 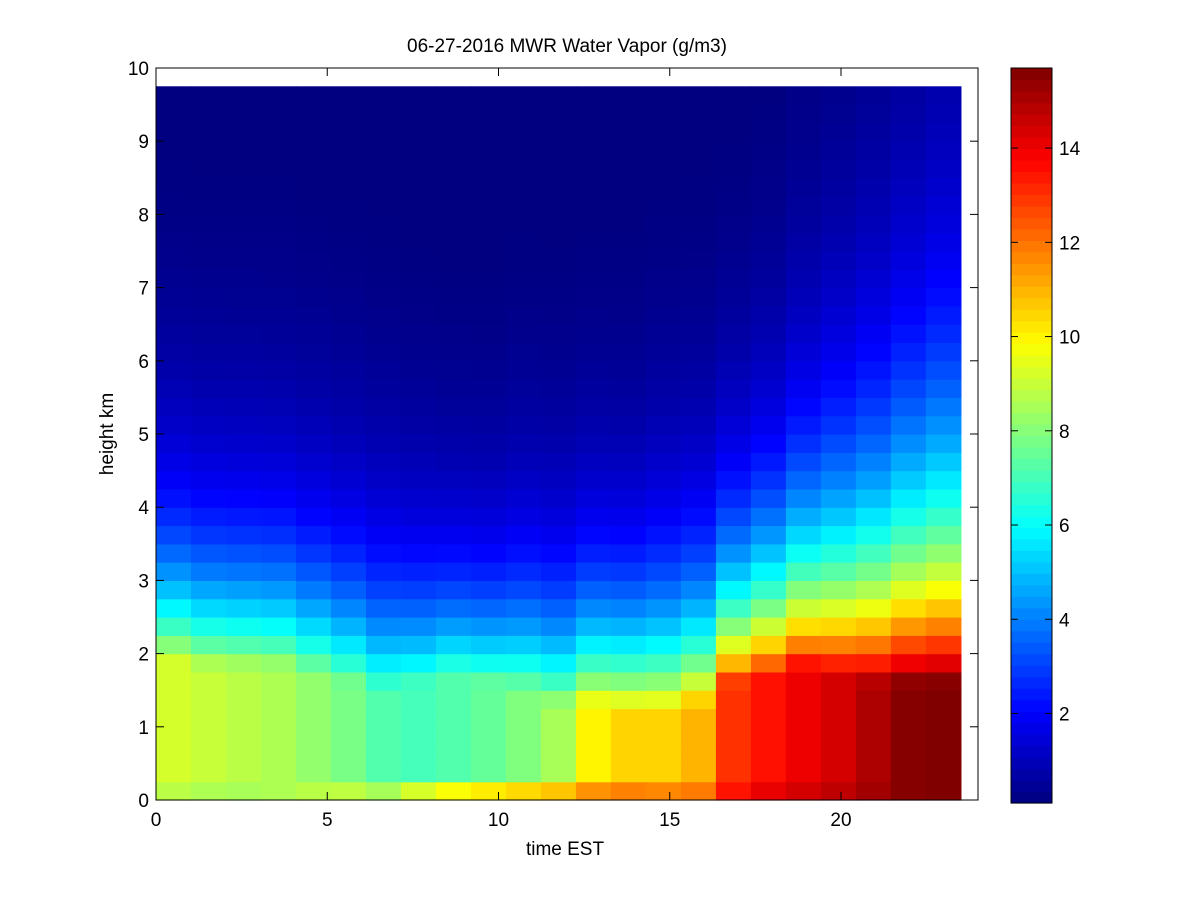 I want to click on y-tick-label: 5, so click(x=143, y=435).